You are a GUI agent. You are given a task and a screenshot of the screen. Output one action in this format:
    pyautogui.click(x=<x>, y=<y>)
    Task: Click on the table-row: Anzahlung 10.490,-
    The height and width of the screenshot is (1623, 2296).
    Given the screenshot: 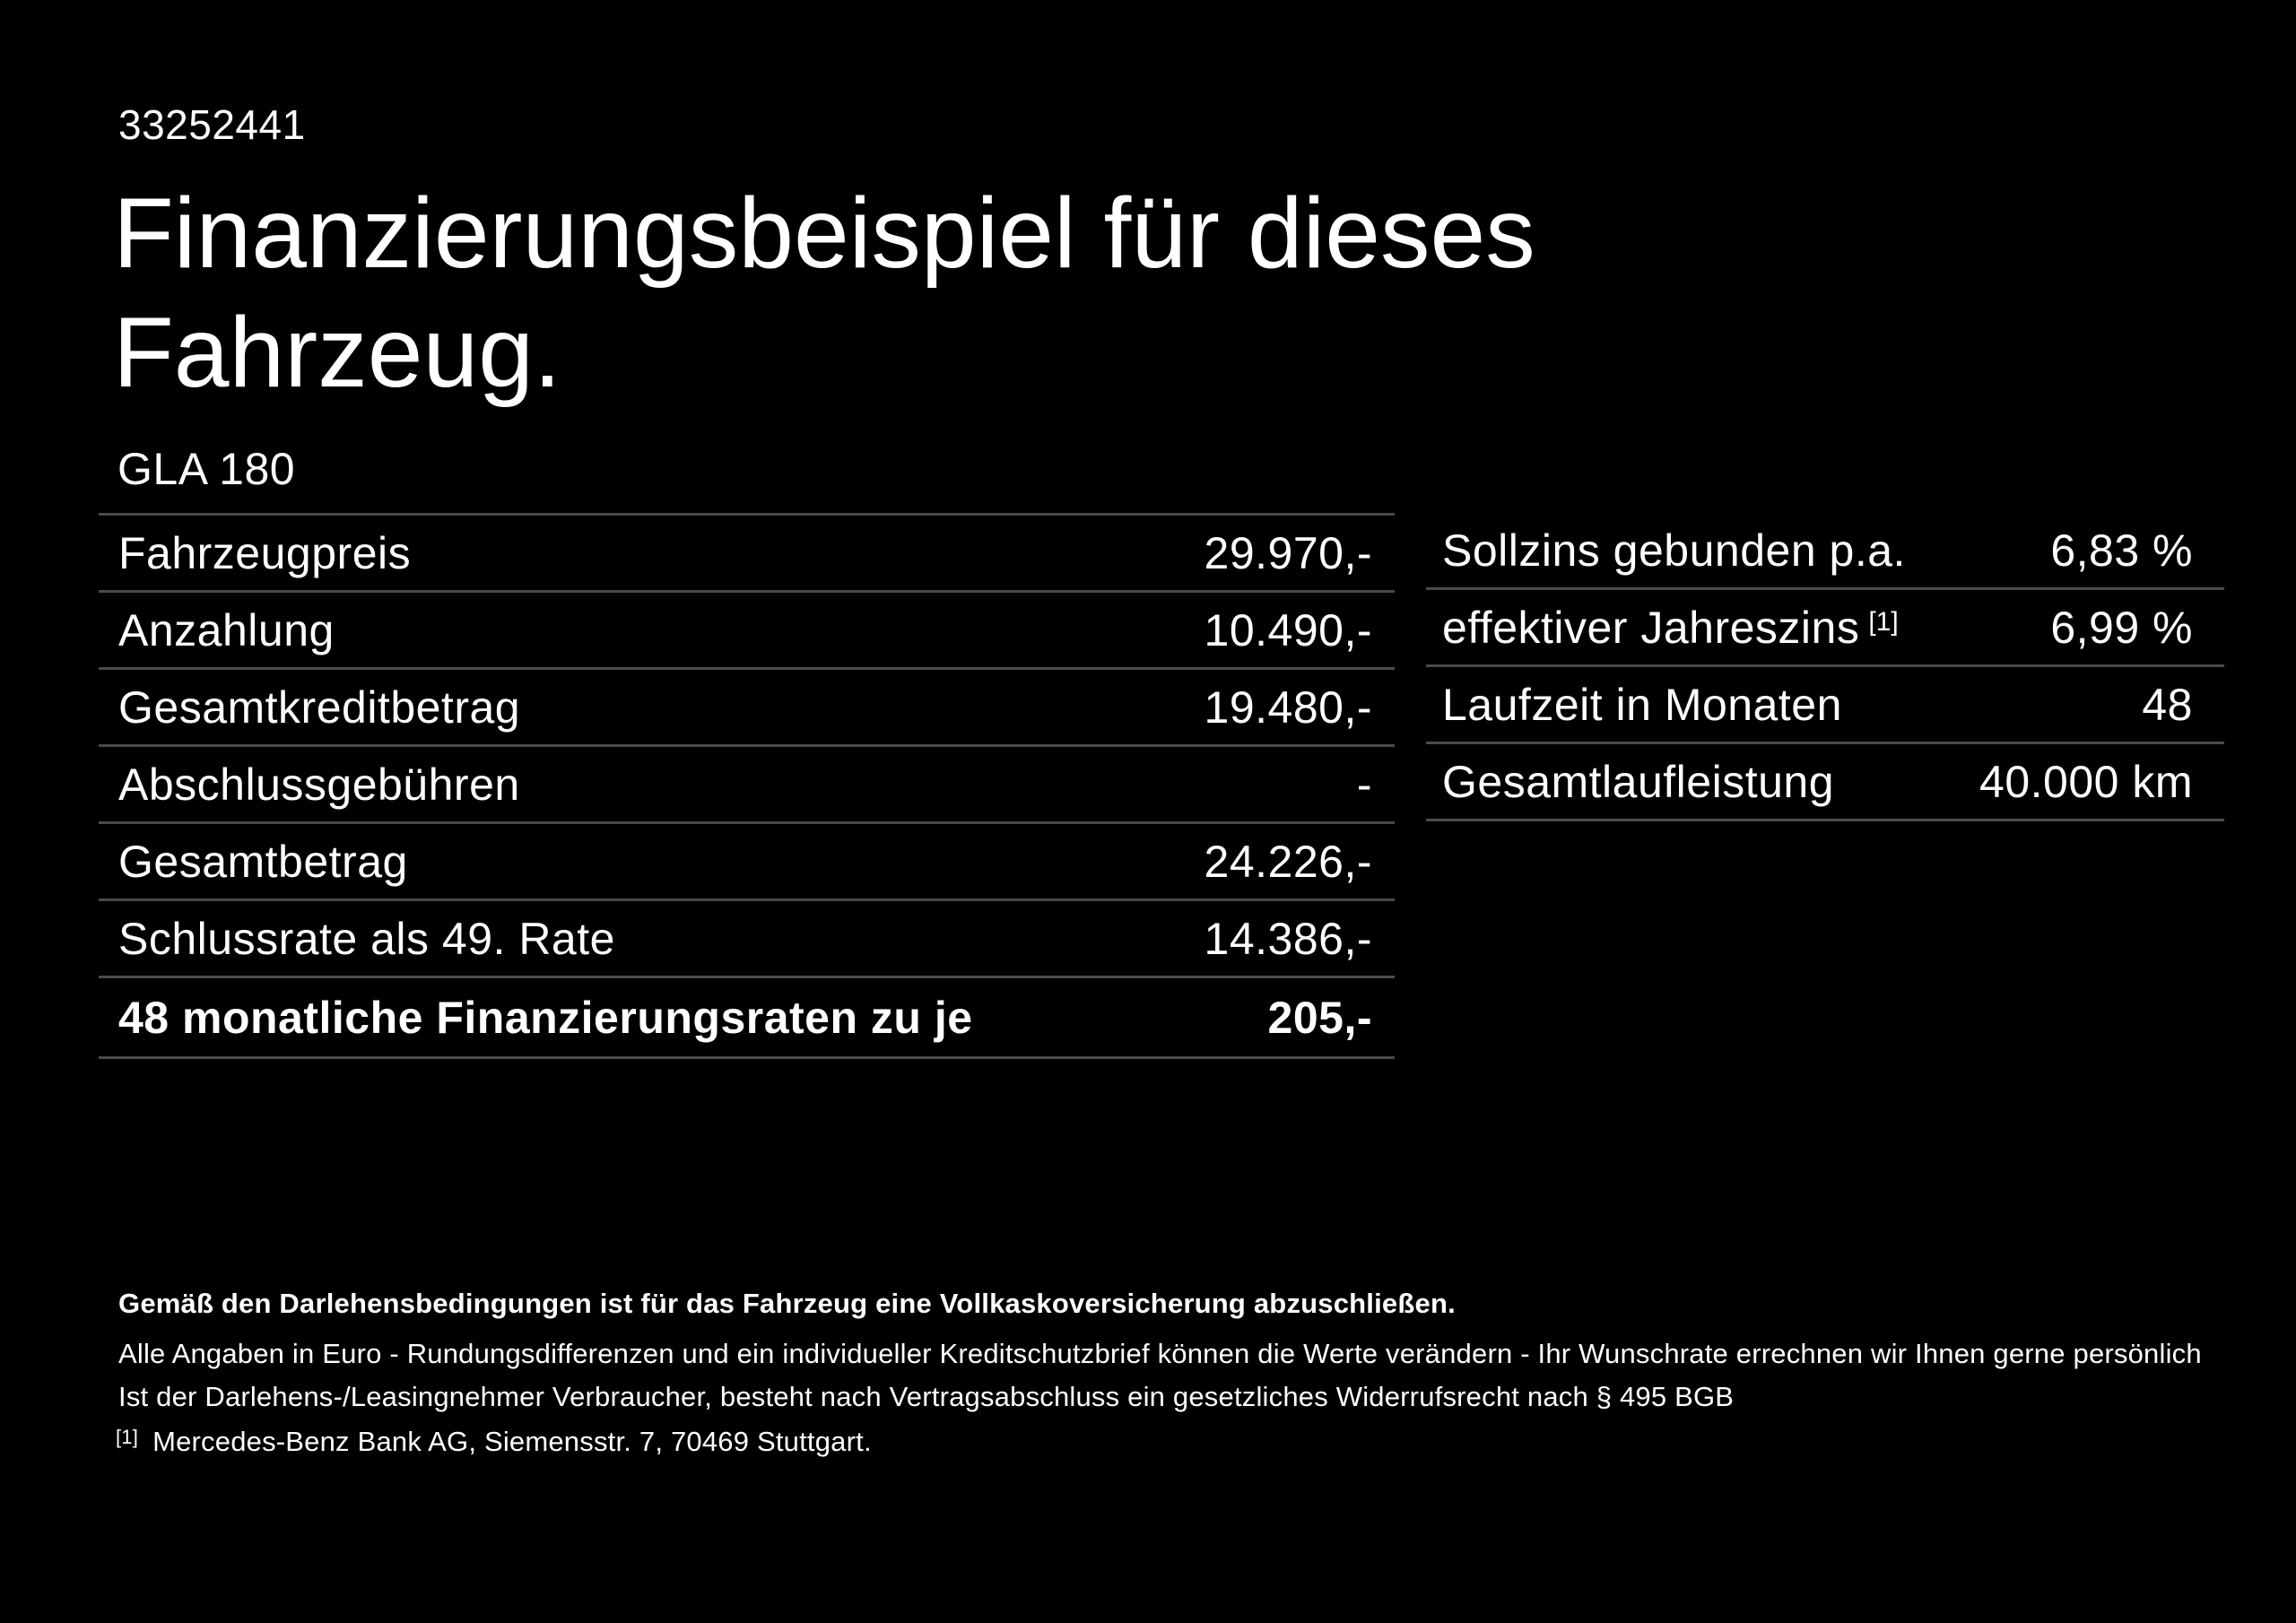 What is the action you would take?
    pyautogui.click(x=747, y=631)
    